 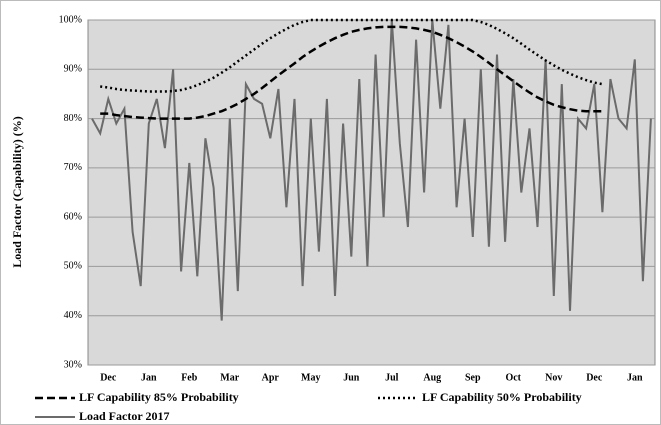 What do you see at coordinates (73, 364) in the screenshot?
I see `y-tick-label: 30%` at bounding box center [73, 364].